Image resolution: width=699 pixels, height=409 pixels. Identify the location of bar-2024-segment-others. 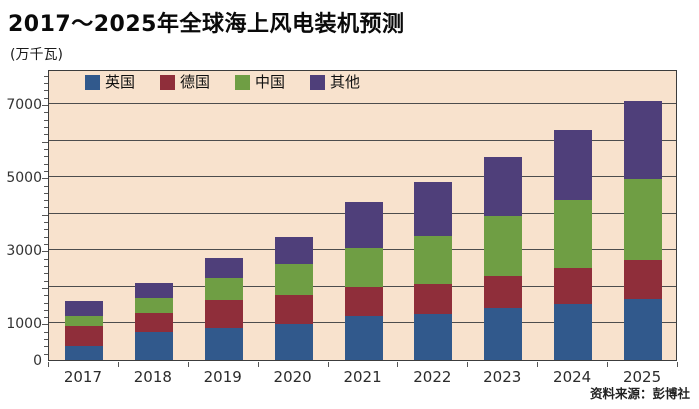
(573, 164).